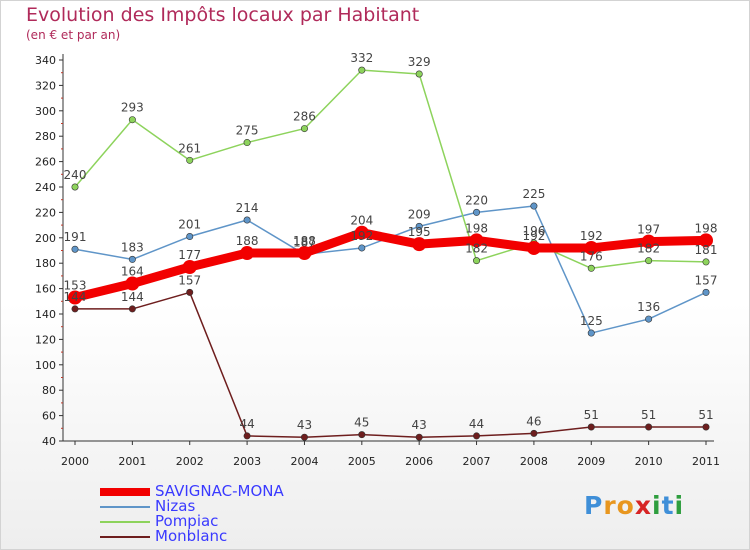  Describe the element at coordinates (247, 208) in the screenshot. I see `data-label-nizas: 214` at that location.